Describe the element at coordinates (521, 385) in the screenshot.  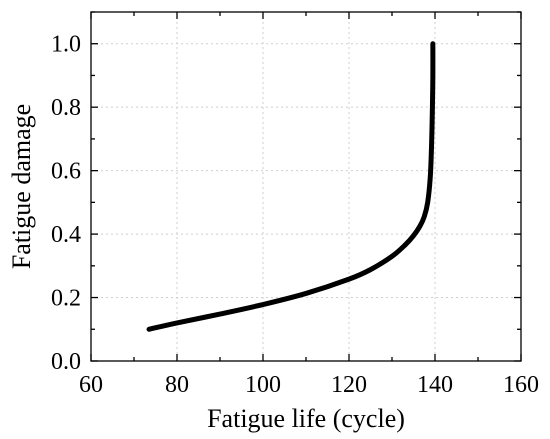
I see `x-tick-label: 160` at that location.